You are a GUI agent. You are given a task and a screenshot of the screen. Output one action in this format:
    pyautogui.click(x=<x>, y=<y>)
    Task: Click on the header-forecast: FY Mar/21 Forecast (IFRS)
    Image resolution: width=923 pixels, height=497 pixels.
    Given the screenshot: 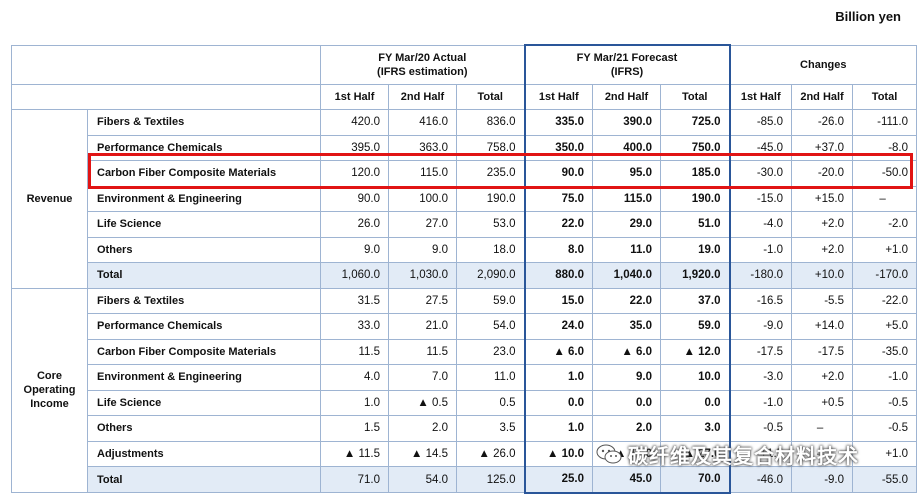 What is the action you would take?
    pyautogui.click(x=627, y=64)
    